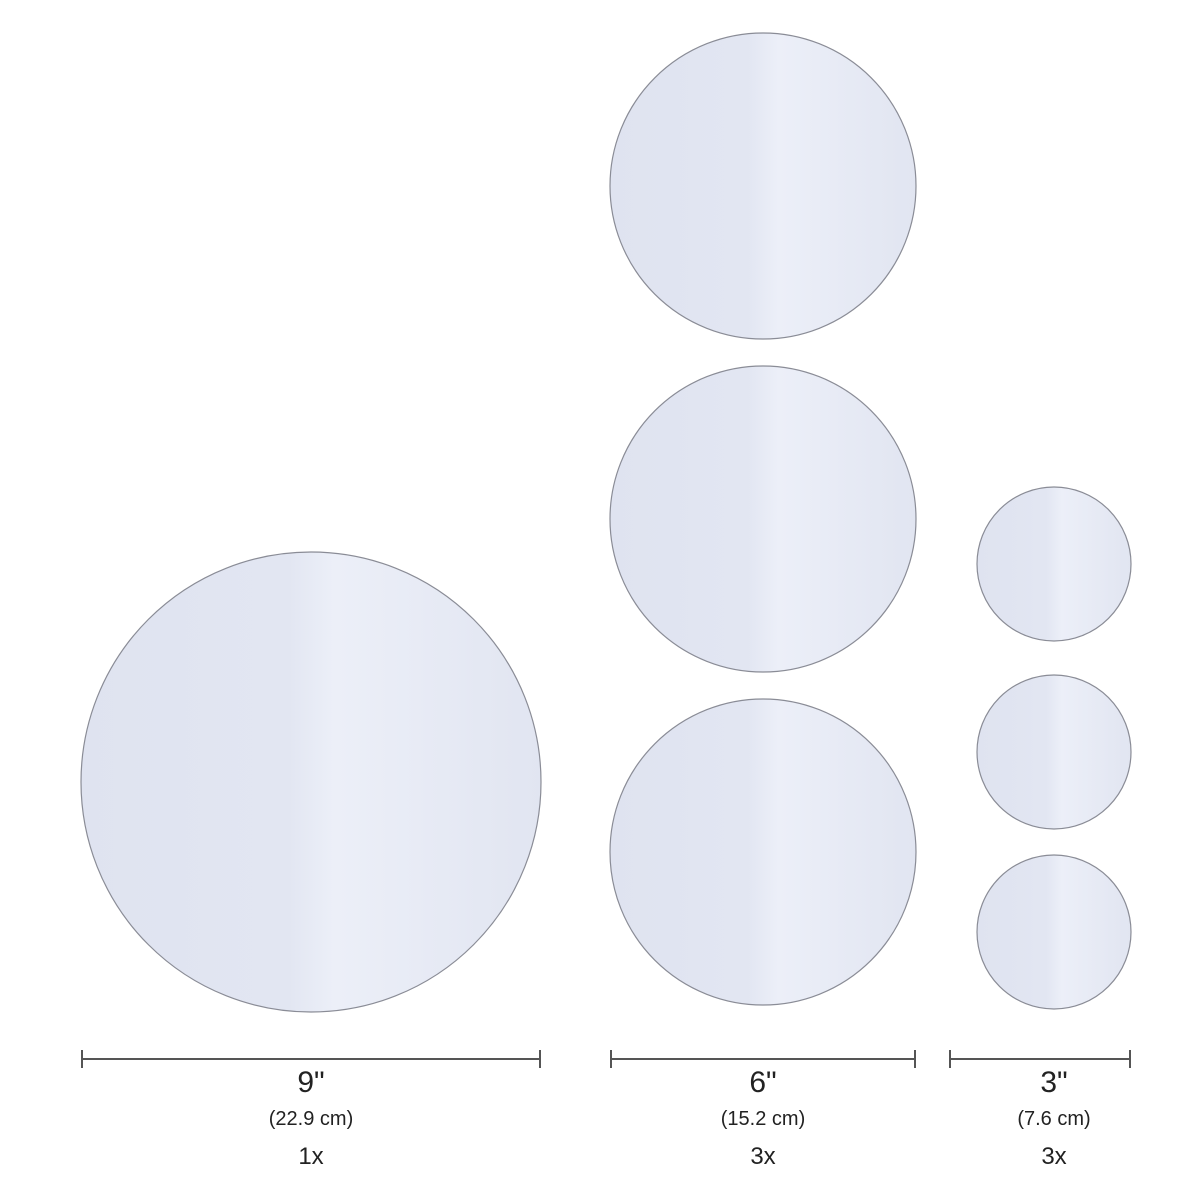 This screenshot has height=1200, width=1200. What do you see at coordinates (1040, 1059) in the screenshot?
I see `dimension-line-3in` at bounding box center [1040, 1059].